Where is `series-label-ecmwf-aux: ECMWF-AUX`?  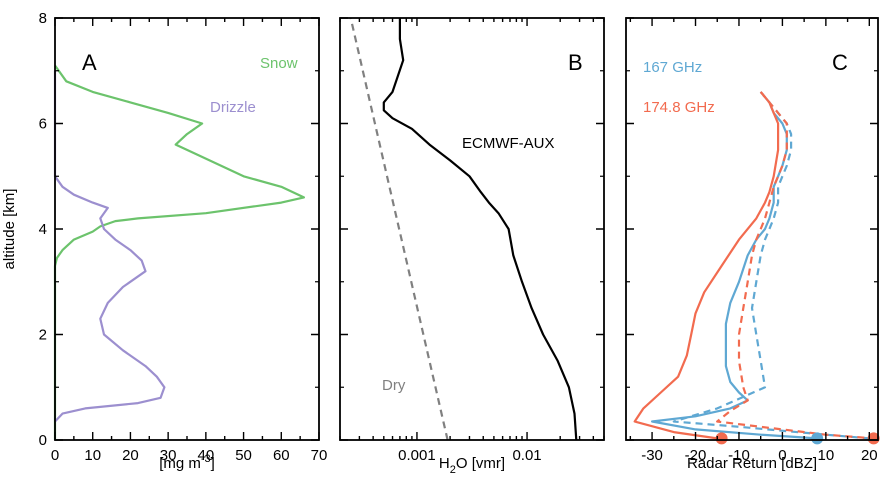 series-label-ecmwf-aux: ECMWF-AUX is located at coordinates (508, 143).